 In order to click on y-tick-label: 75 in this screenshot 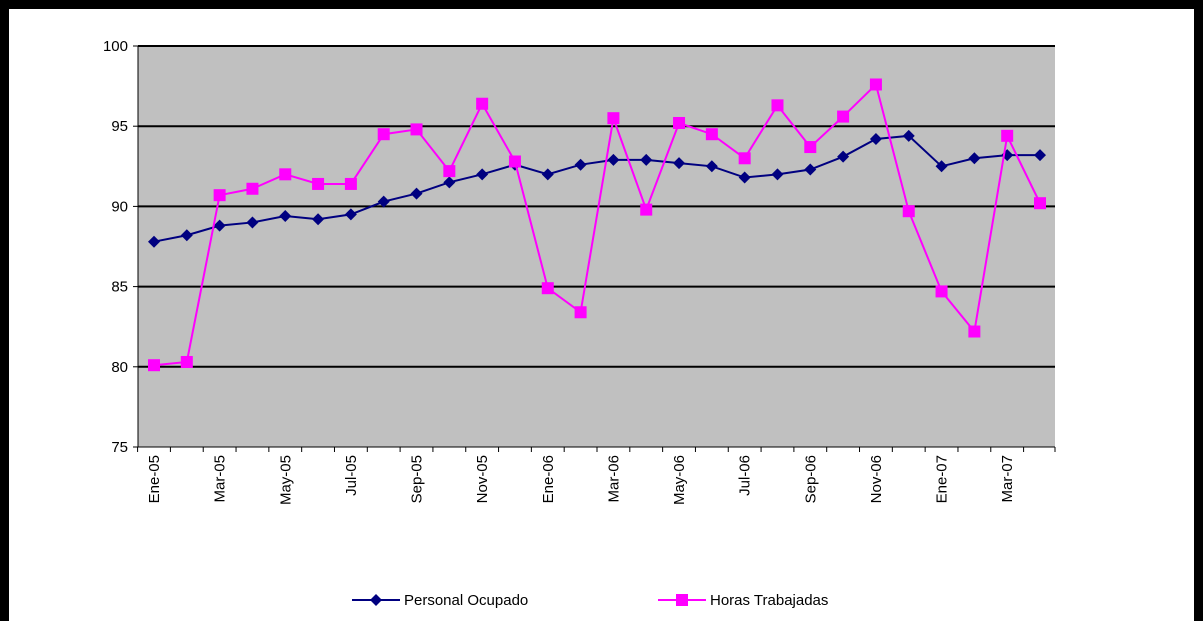, I will do `click(119, 447)`.